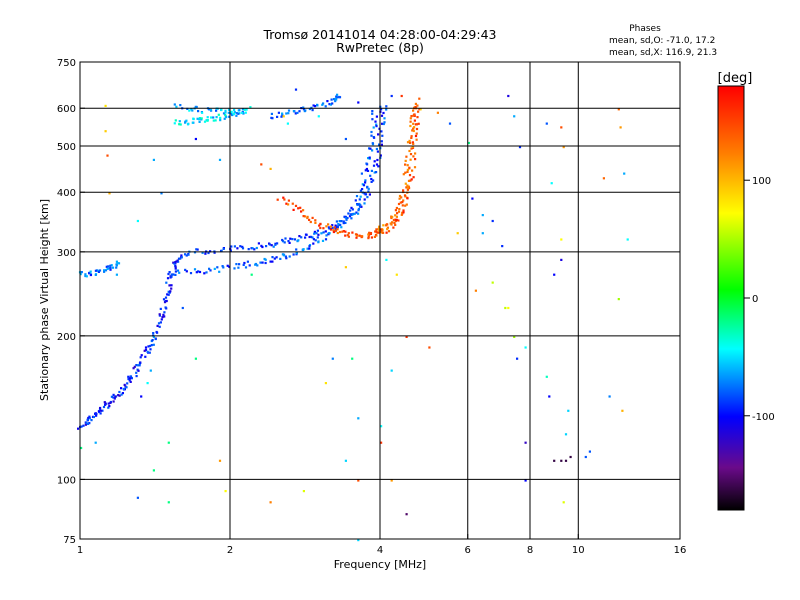 The image size is (800, 600). Describe the element at coordinates (95, 274) in the screenshot. I see `trace-8-point` at that location.